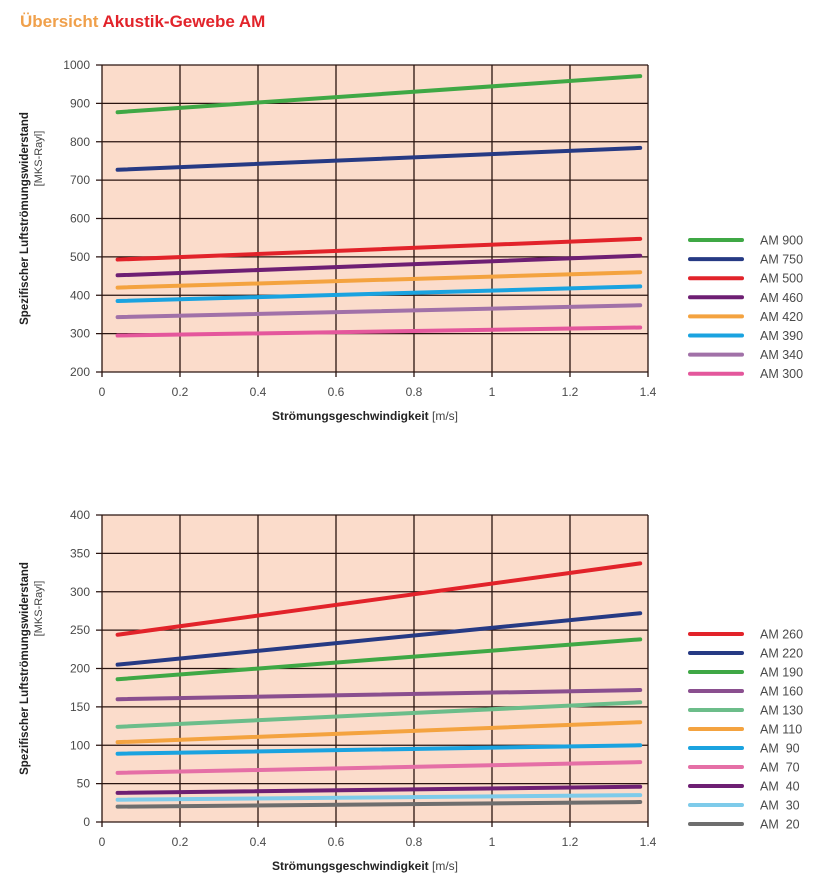  What do you see at coordinates (781, 374) in the screenshot?
I see `legend-label: AM 300` at bounding box center [781, 374].